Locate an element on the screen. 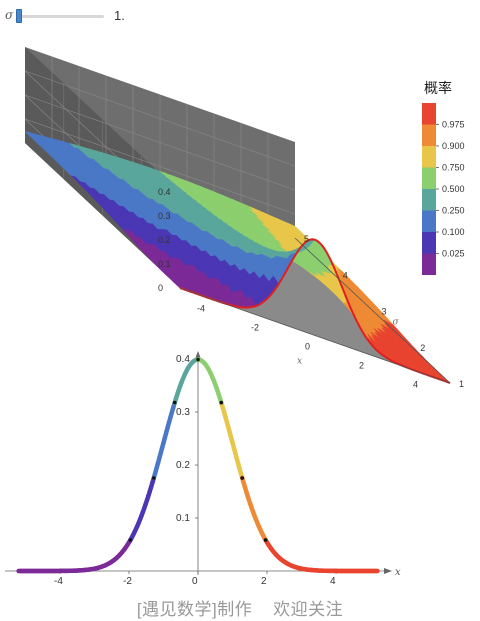 This screenshot has width=480, height=621. surface-sigma-axis-label: σ is located at coordinates (396, 323).